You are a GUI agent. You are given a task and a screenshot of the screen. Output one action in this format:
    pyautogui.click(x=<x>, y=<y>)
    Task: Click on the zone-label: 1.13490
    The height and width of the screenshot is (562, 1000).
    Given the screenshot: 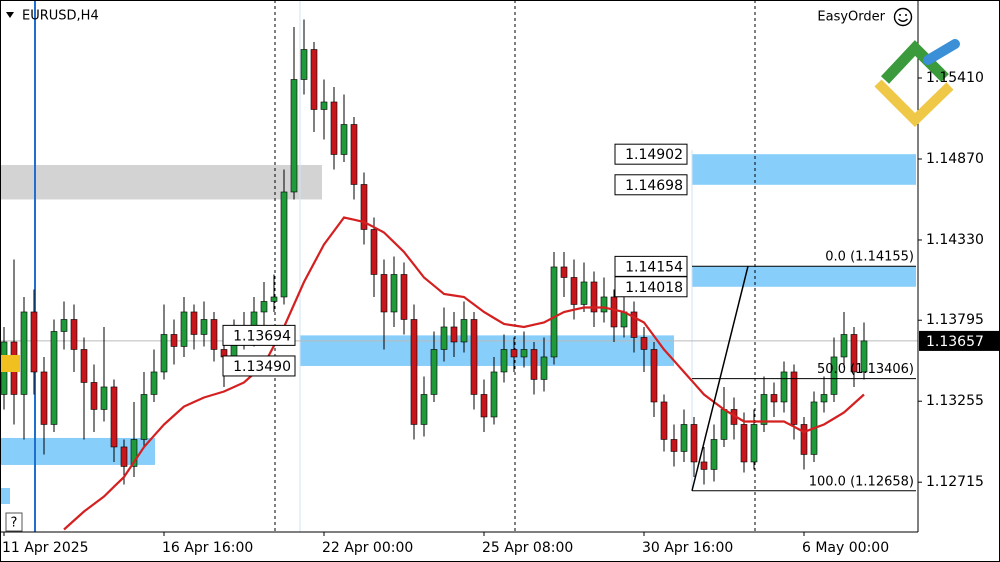 What is the action you would take?
    pyautogui.click(x=262, y=367)
    